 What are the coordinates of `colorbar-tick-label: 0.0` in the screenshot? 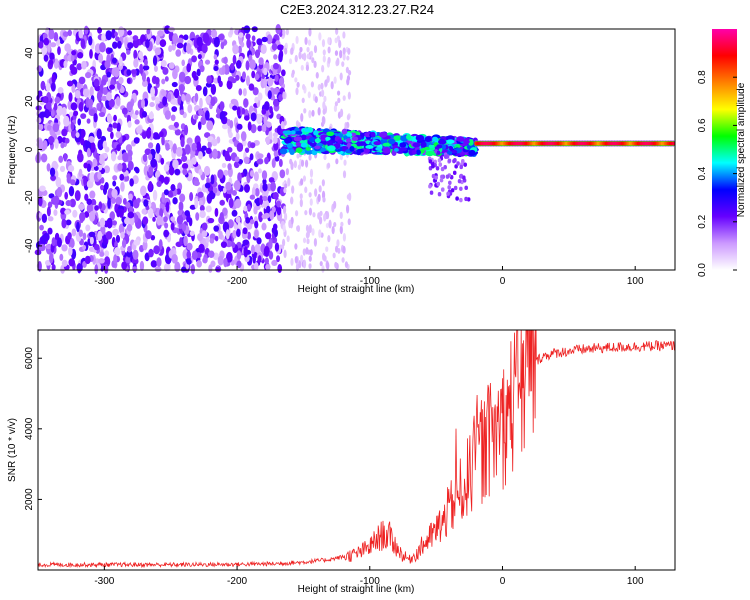 It's located at (702, 270).